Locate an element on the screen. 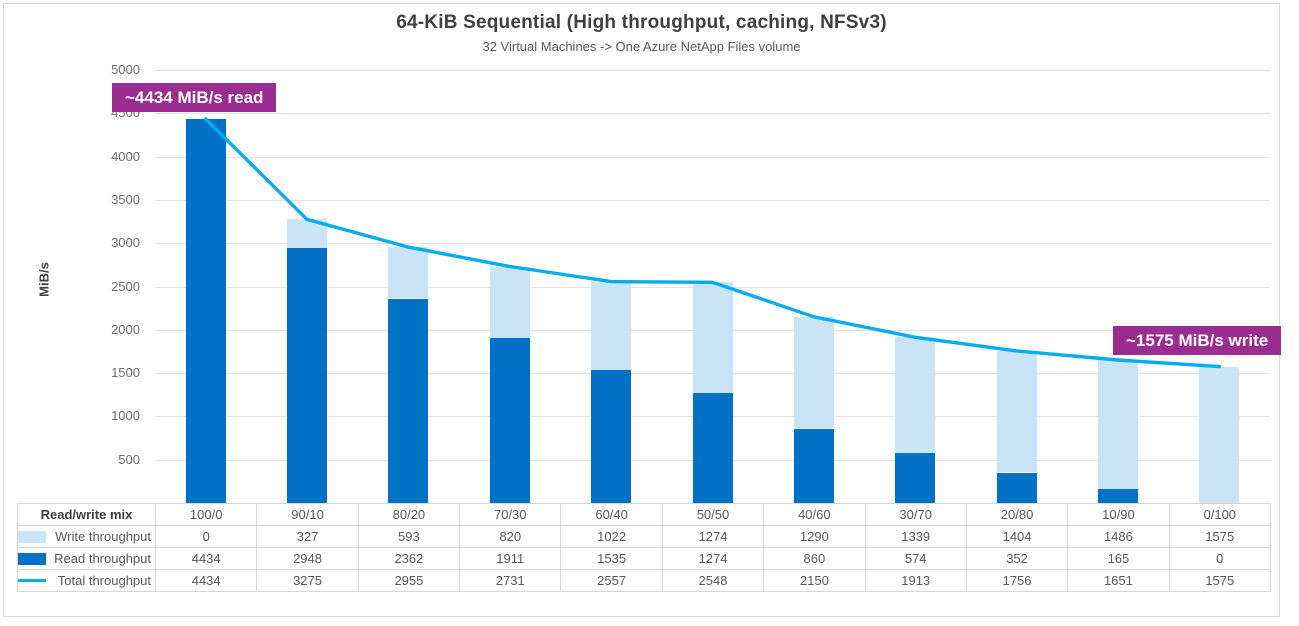  value-cell: 1339 is located at coordinates (915, 536).